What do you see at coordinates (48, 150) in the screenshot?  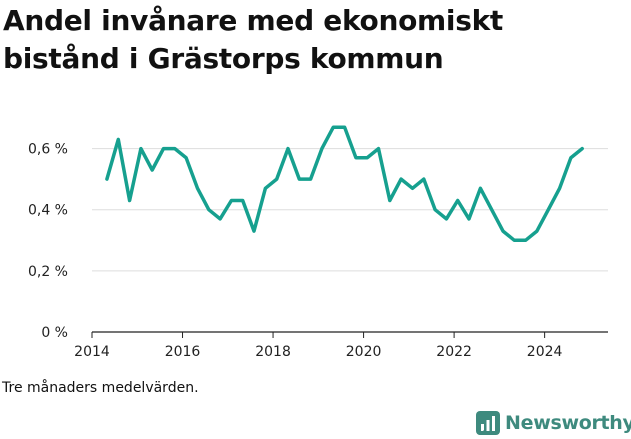 I see `y-tick-label: 0,6 %` at bounding box center [48, 150].